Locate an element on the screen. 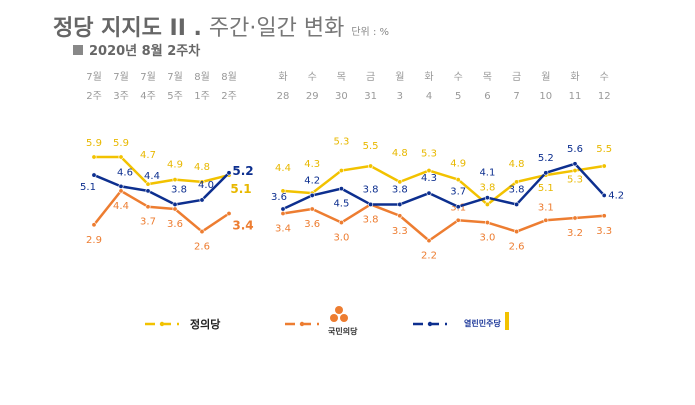 The height and width of the screenshot is (405, 695). subtitle: 2020년 8월 2주차 is located at coordinates (136, 49).